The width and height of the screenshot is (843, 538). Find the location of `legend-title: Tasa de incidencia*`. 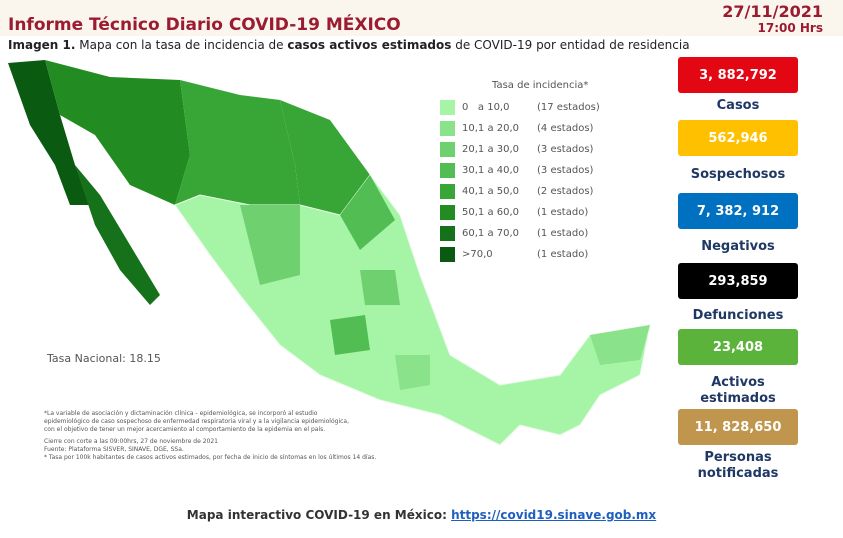

legend-title: Tasa de incidencia* is located at coordinates (540, 85).